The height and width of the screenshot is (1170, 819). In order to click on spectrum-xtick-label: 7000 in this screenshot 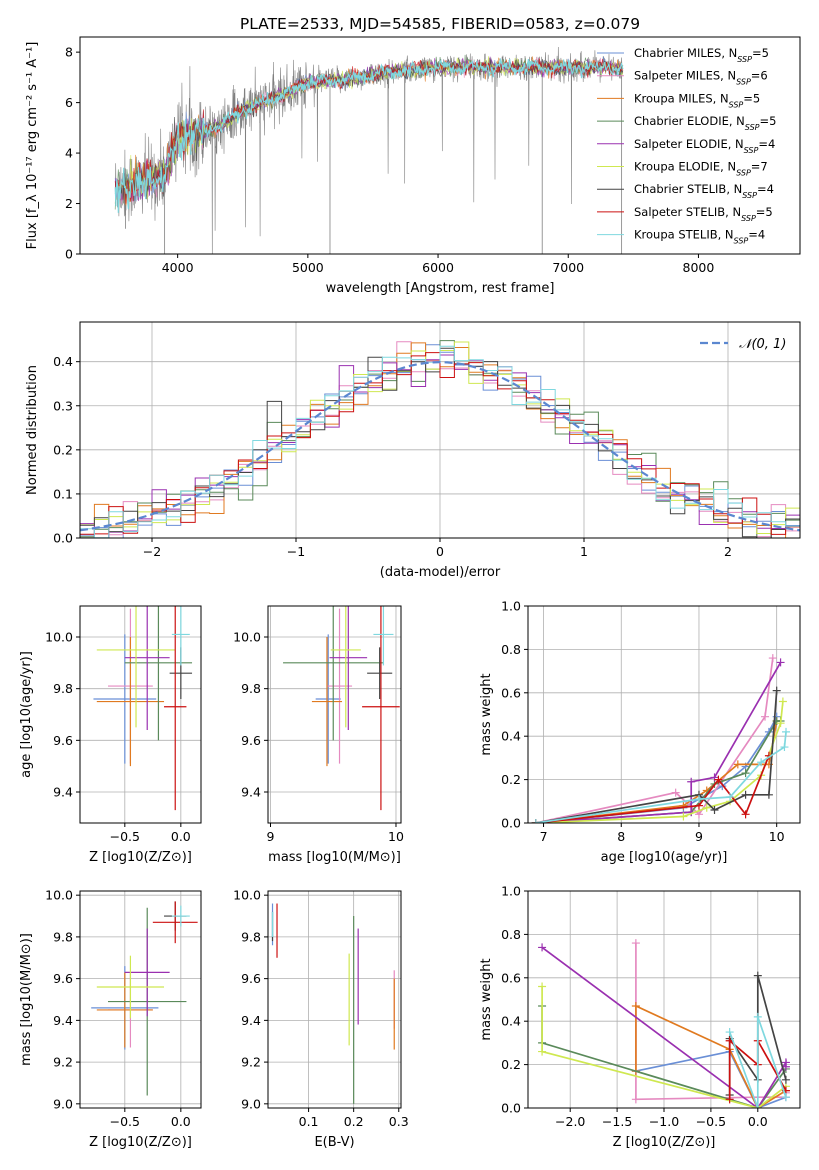, I will do `click(568, 267)`.